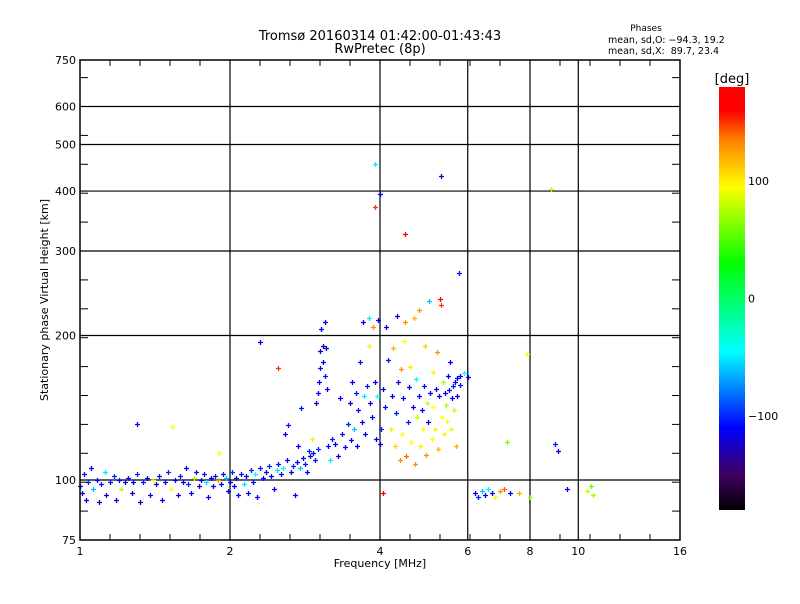 Image resolution: width=800 pixels, height=604 pixels. Describe the element at coordinates (732, 79) in the screenshot. I see `colorbar-label: [deg]` at that location.